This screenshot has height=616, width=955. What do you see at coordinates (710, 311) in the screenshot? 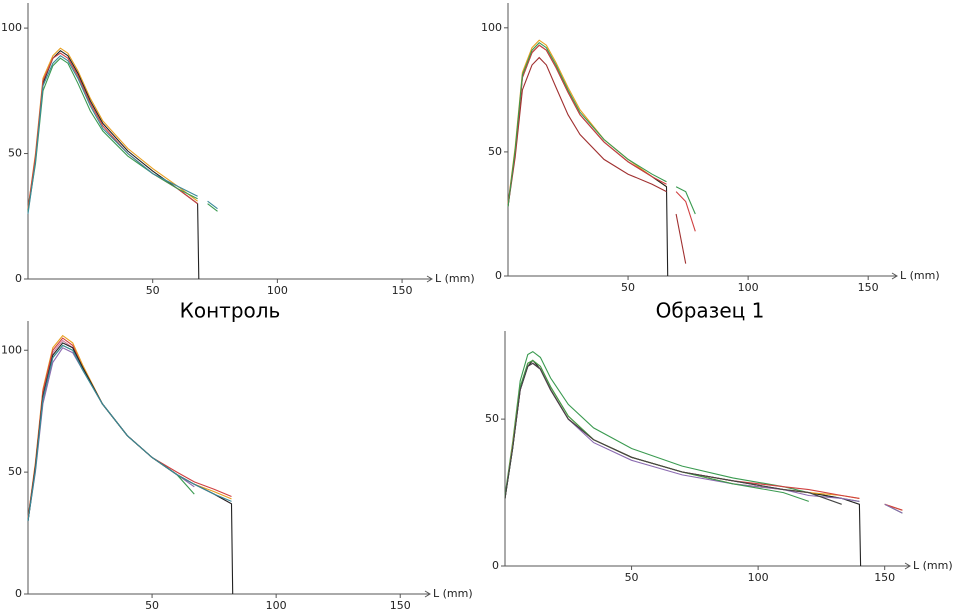
I see `chart-title: Образец 1` at bounding box center [710, 311].